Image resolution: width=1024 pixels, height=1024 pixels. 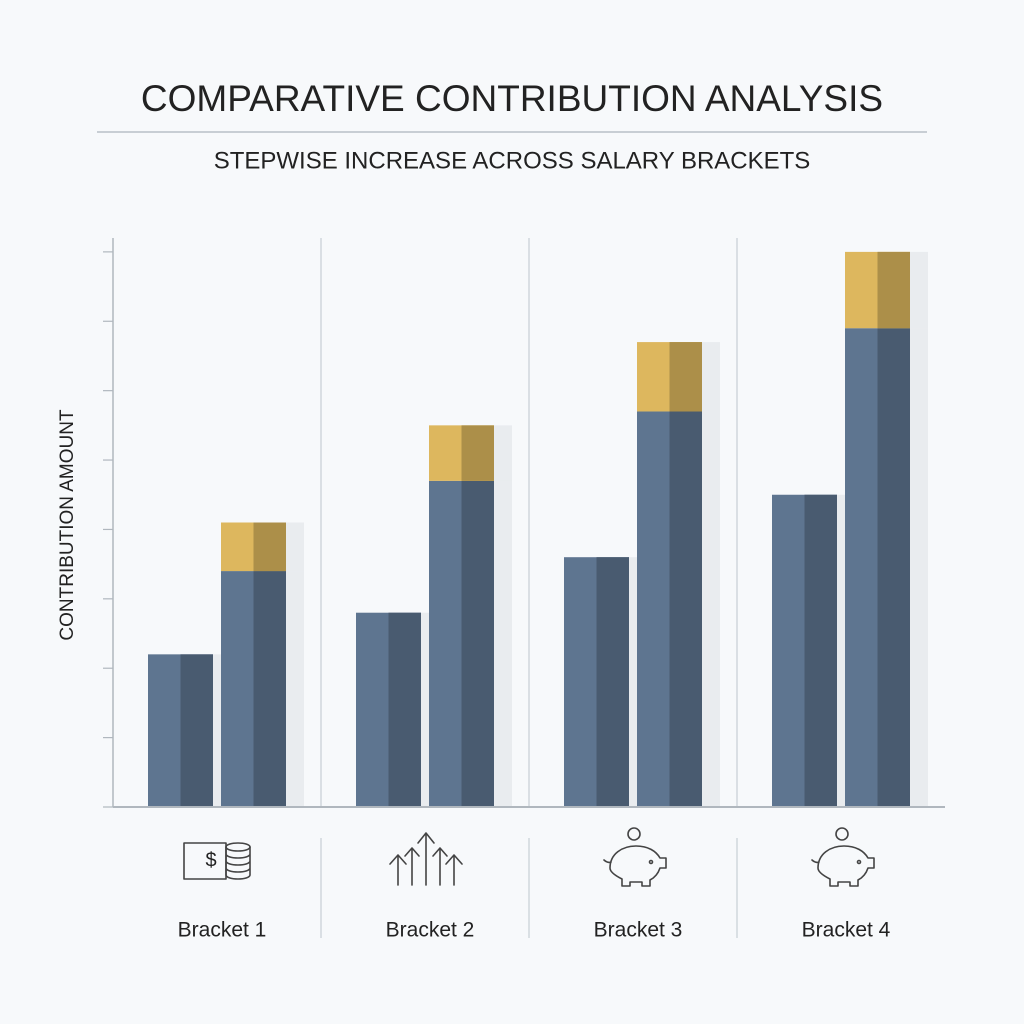 What do you see at coordinates (430, 930) in the screenshot?
I see `x-tick-label: Bracket 2` at bounding box center [430, 930].